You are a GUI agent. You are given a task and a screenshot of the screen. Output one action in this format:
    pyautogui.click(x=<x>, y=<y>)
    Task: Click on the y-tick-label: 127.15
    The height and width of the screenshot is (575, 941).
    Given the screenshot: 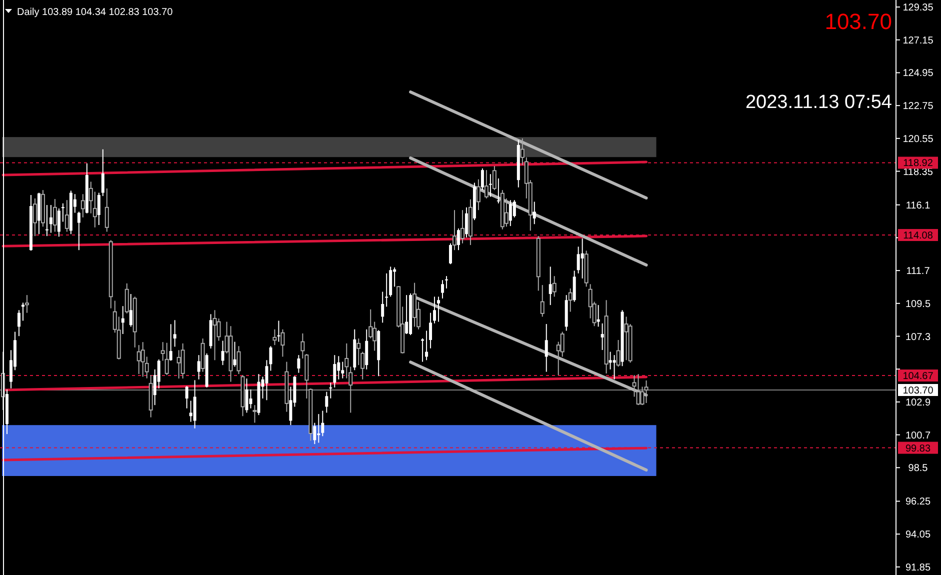 What is the action you would take?
    pyautogui.click(x=918, y=40)
    